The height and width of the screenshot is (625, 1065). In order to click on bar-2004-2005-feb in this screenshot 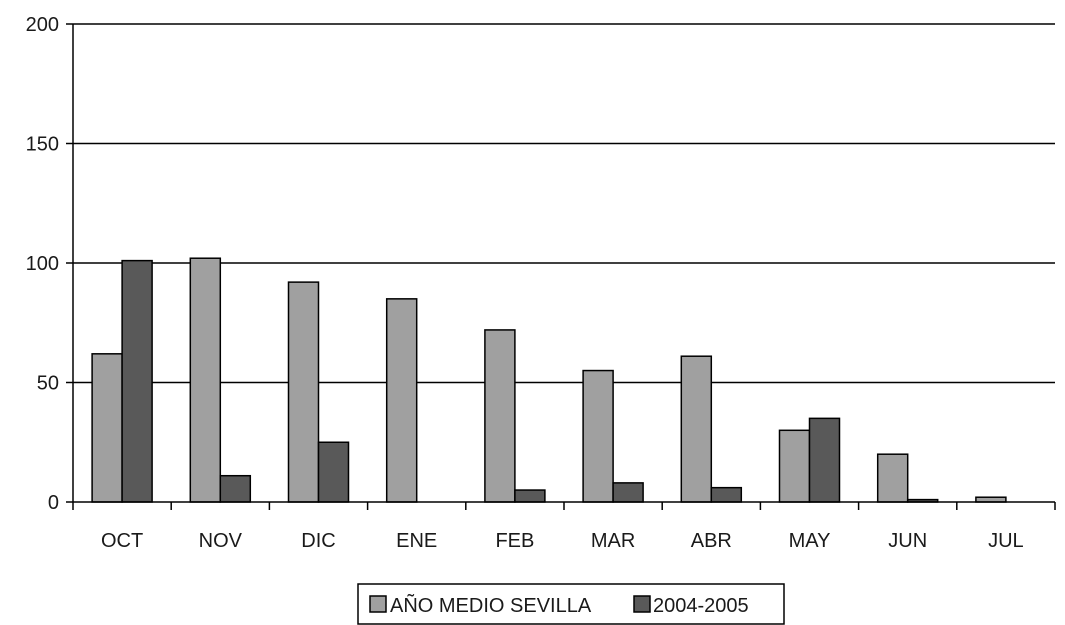, I will do `click(530, 496)`.